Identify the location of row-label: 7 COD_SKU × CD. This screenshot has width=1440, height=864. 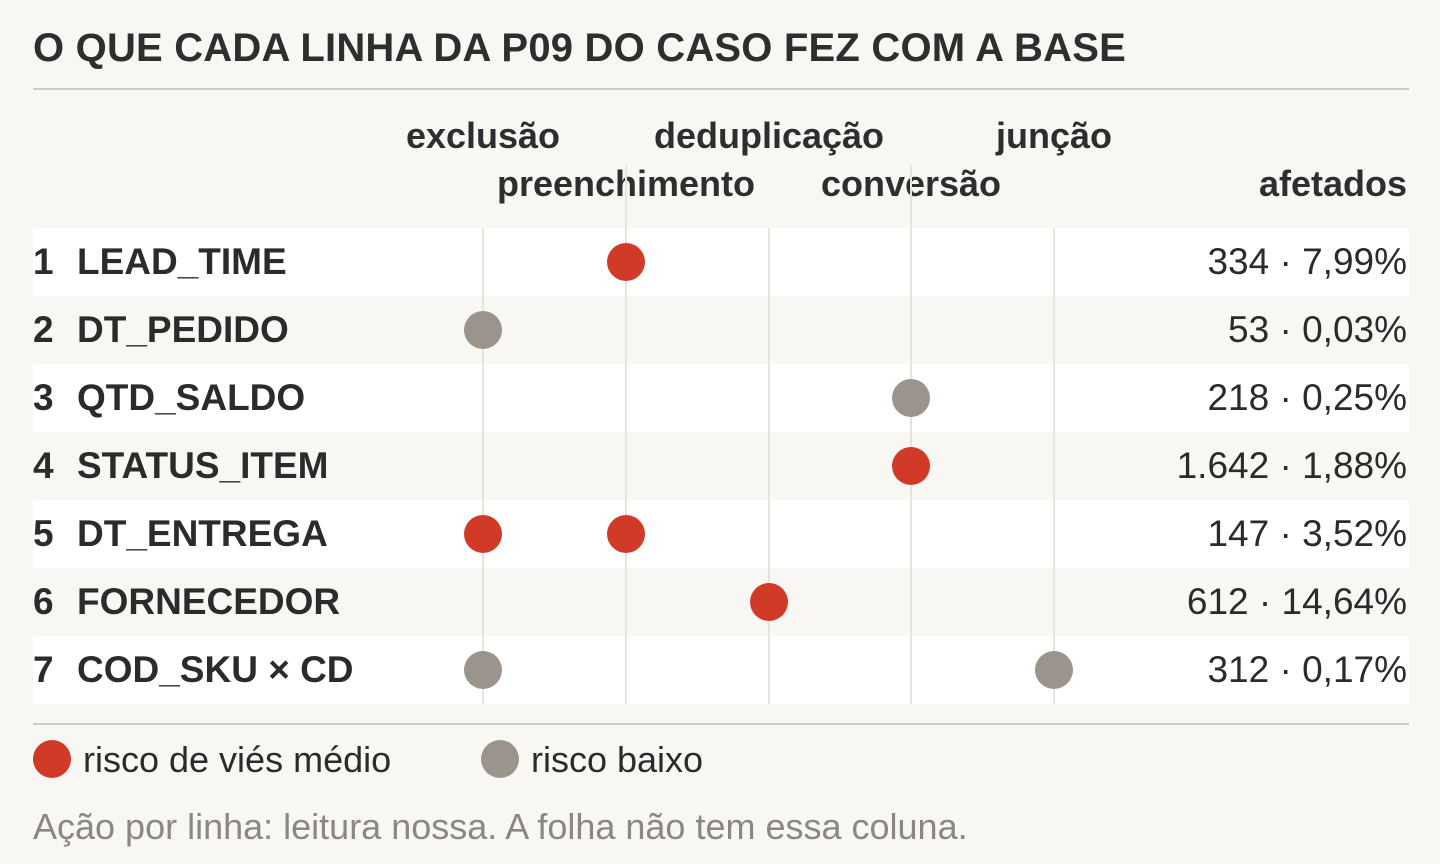
(193, 670).